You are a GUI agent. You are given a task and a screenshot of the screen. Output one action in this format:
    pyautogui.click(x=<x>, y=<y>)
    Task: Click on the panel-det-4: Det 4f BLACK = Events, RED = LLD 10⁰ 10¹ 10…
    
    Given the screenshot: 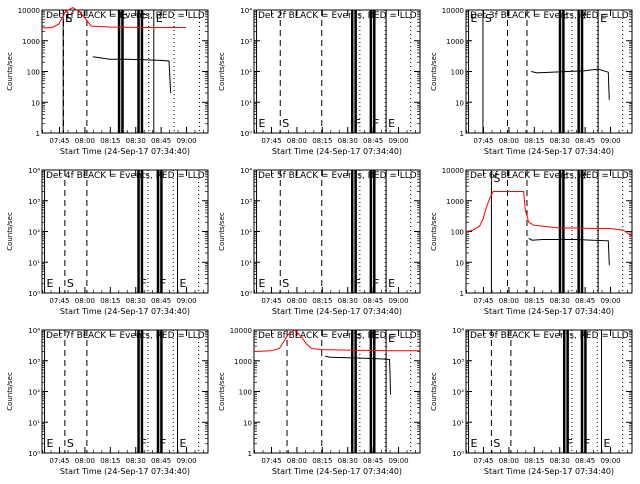 What is the action you would take?
    pyautogui.click(x=107, y=241)
    